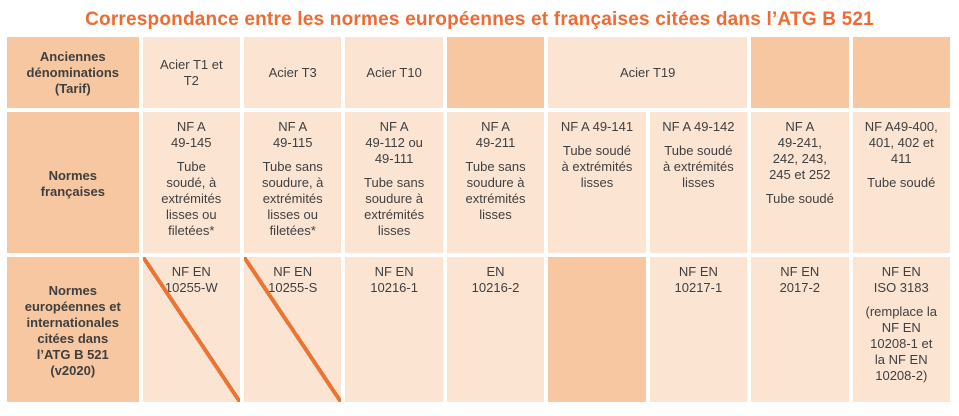  Describe the element at coordinates (698, 329) in the screenshot. I see `cell-nfen-10217-1: NF EN 10217-1` at that location.